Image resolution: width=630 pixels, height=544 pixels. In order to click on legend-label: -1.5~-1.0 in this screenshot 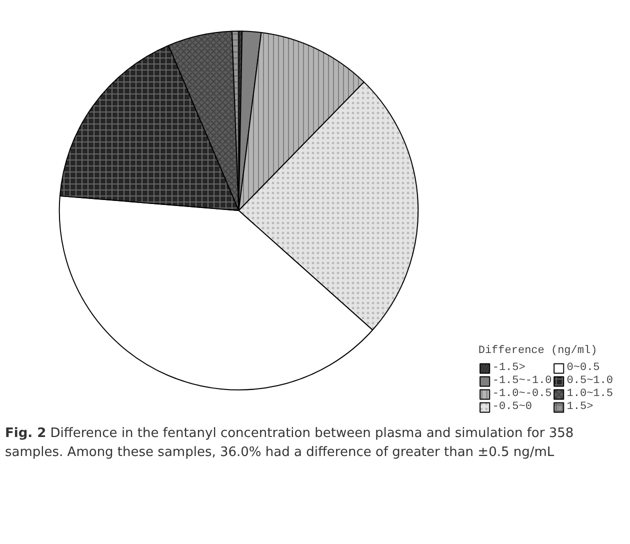, I will do `click(522, 381)`.